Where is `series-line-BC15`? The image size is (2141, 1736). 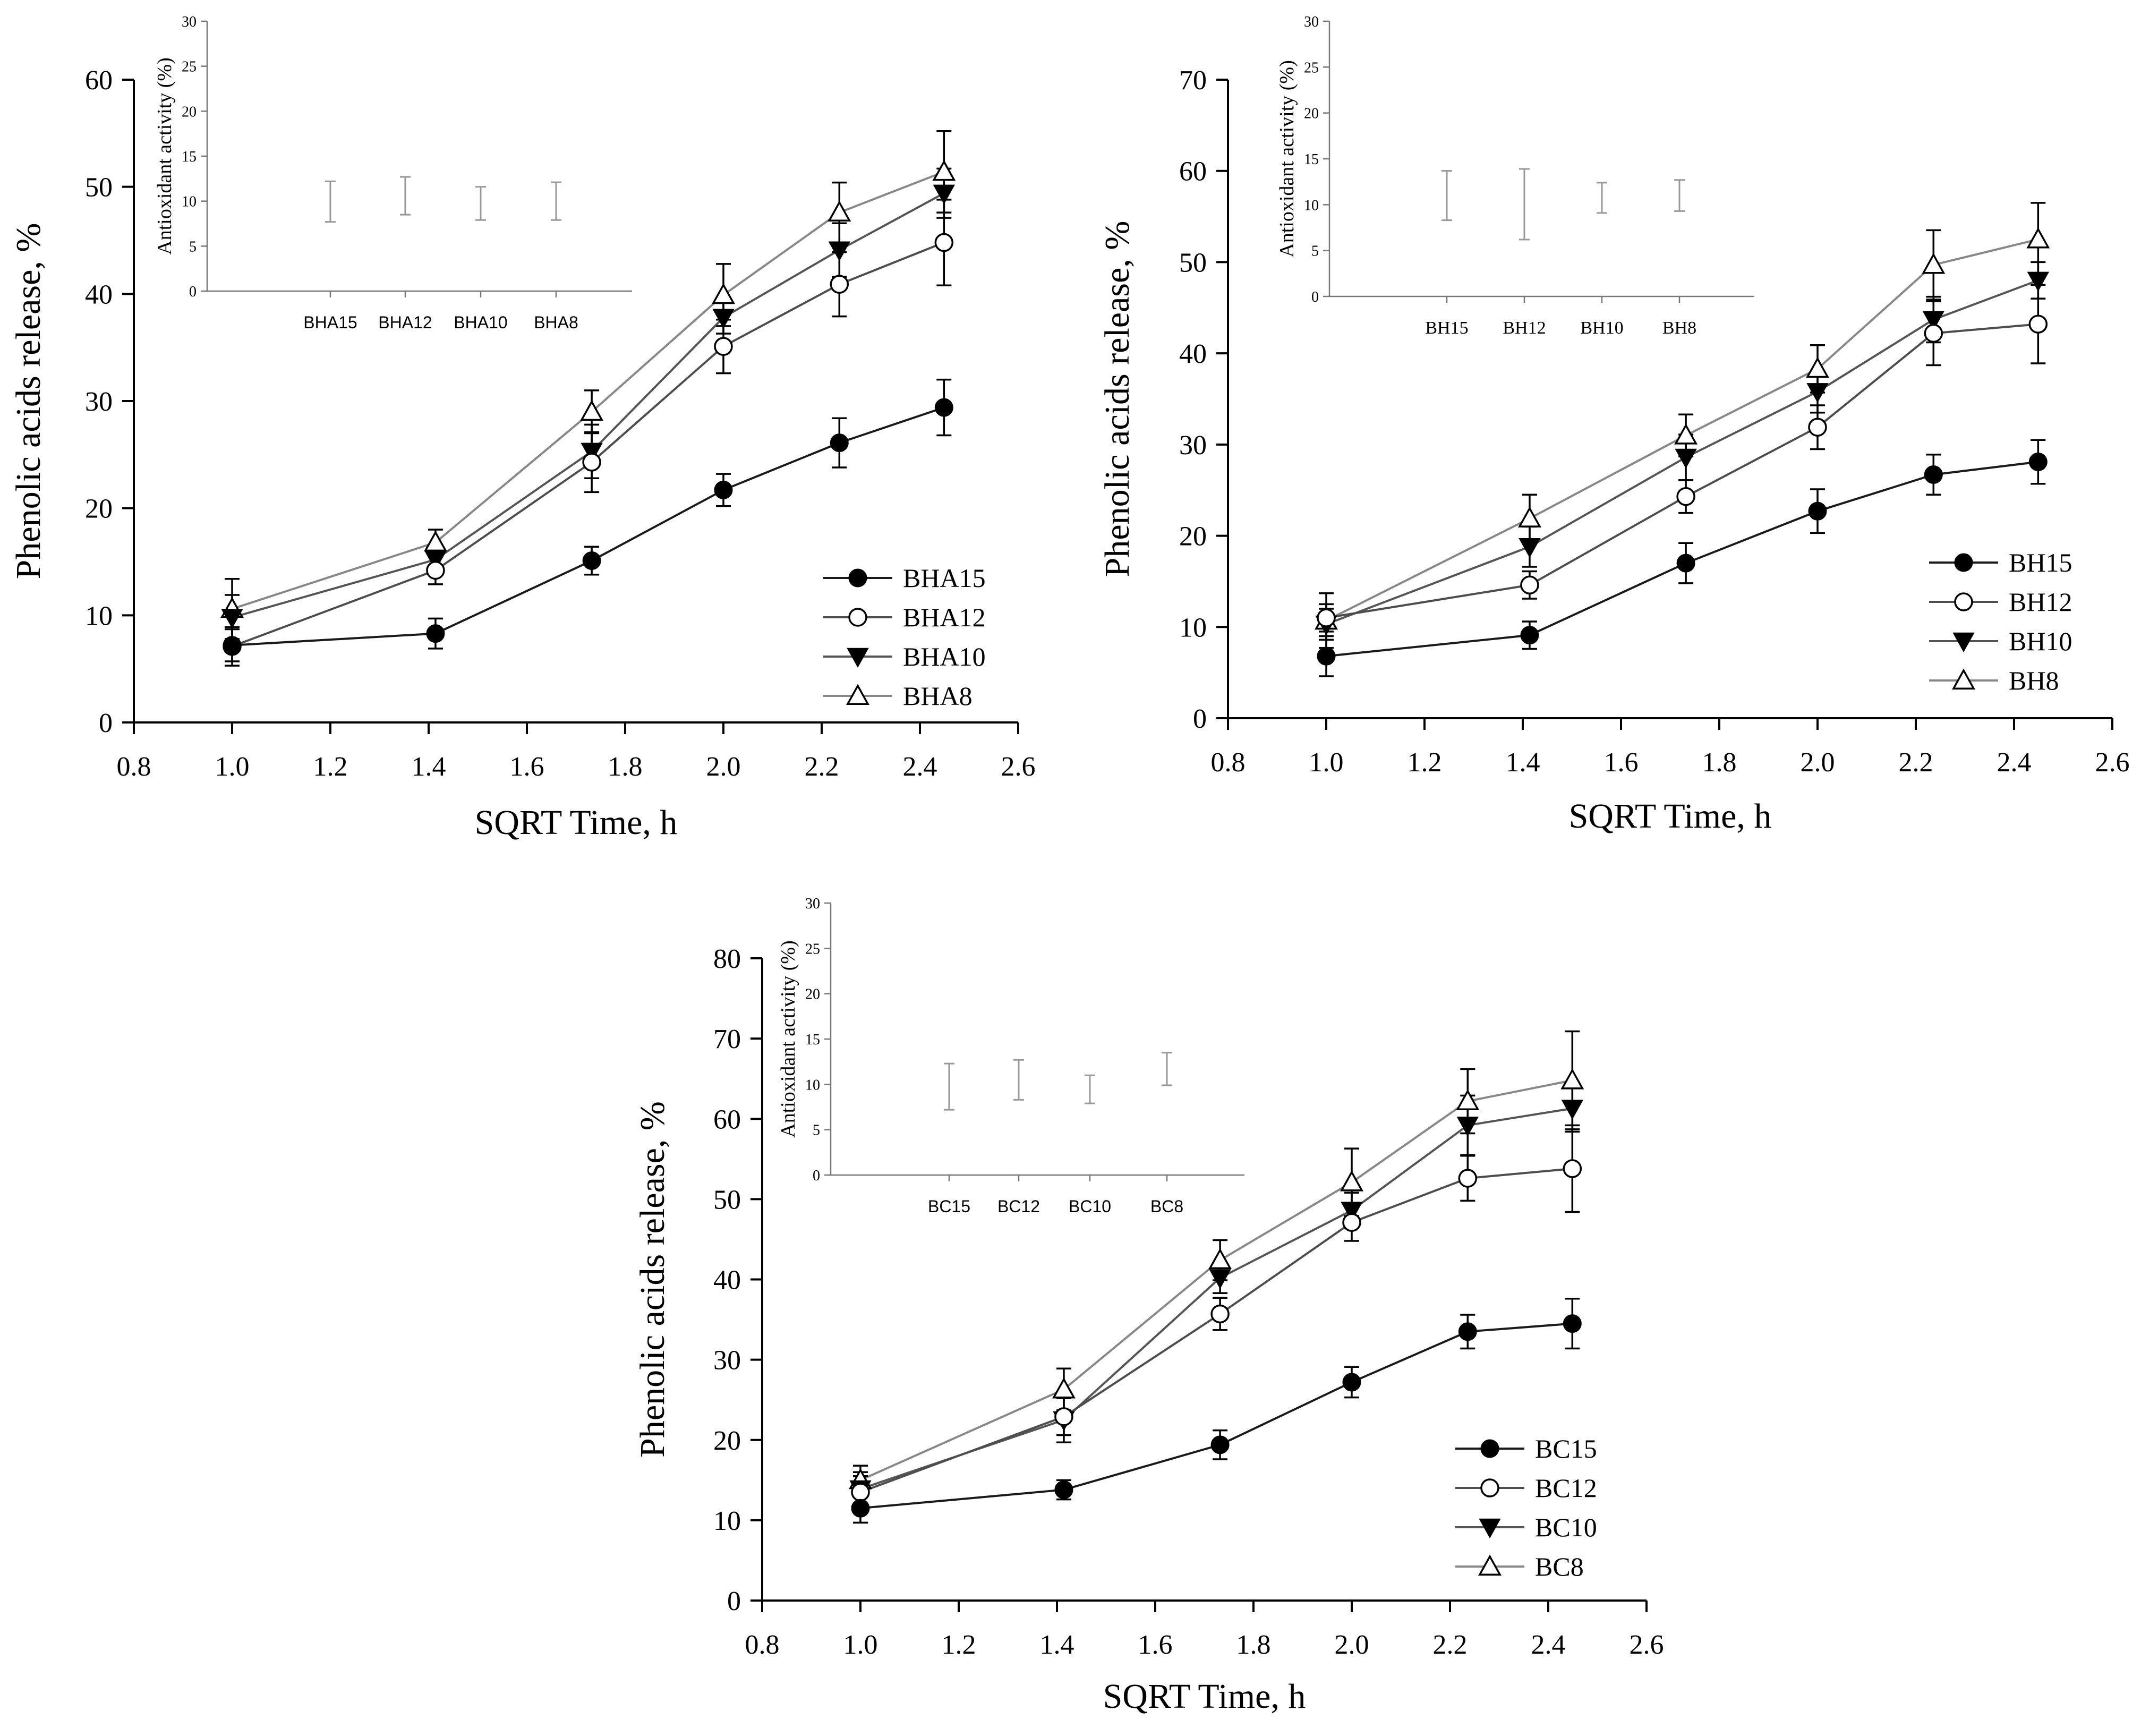
series-line-BC15 is located at coordinates (1216, 1416).